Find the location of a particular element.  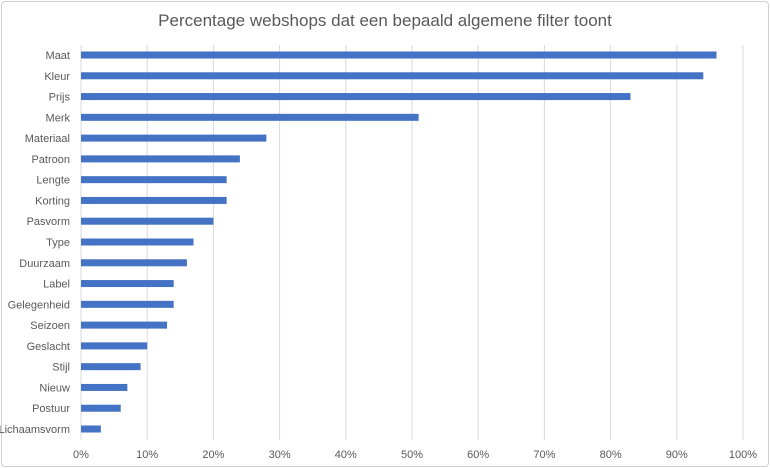

bar-lichaamsvorm is located at coordinates (91, 429).